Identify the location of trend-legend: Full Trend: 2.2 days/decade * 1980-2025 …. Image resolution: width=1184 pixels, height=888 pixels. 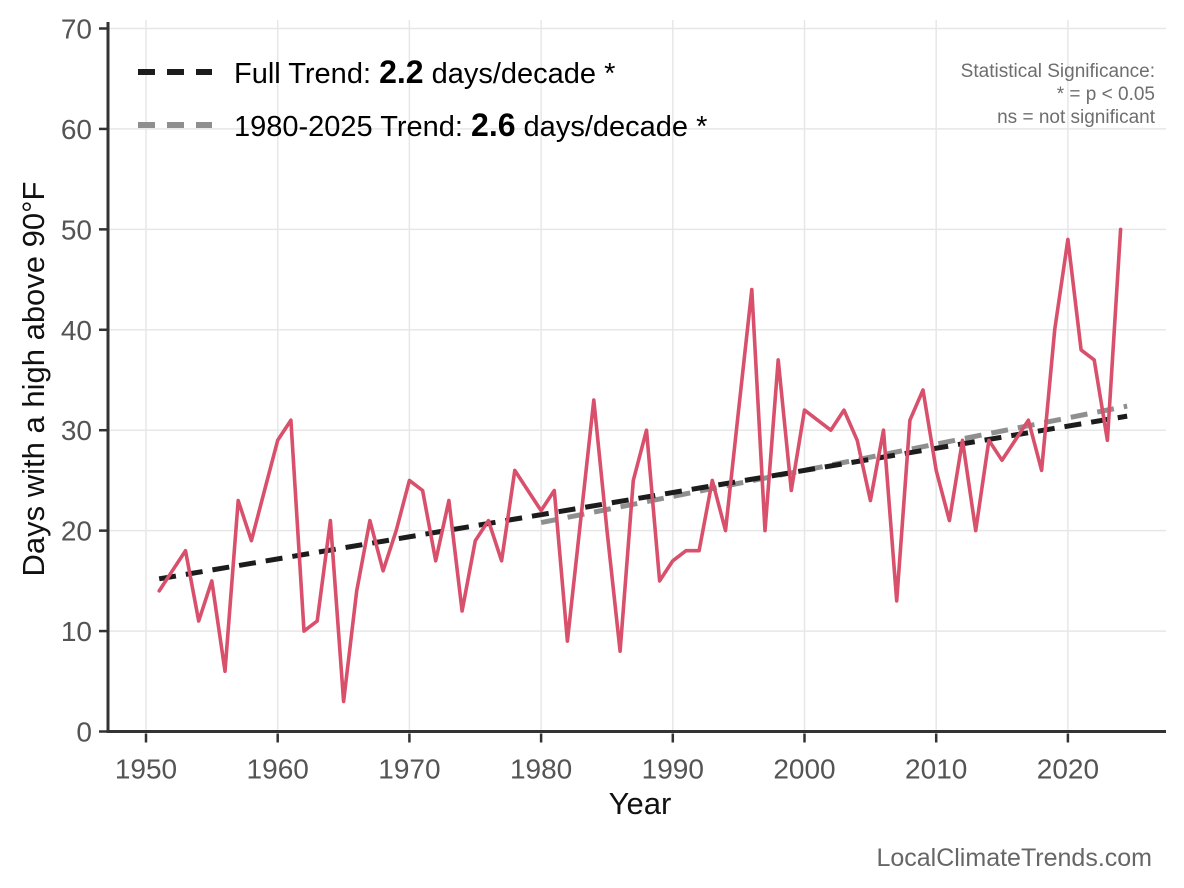
(422, 105).